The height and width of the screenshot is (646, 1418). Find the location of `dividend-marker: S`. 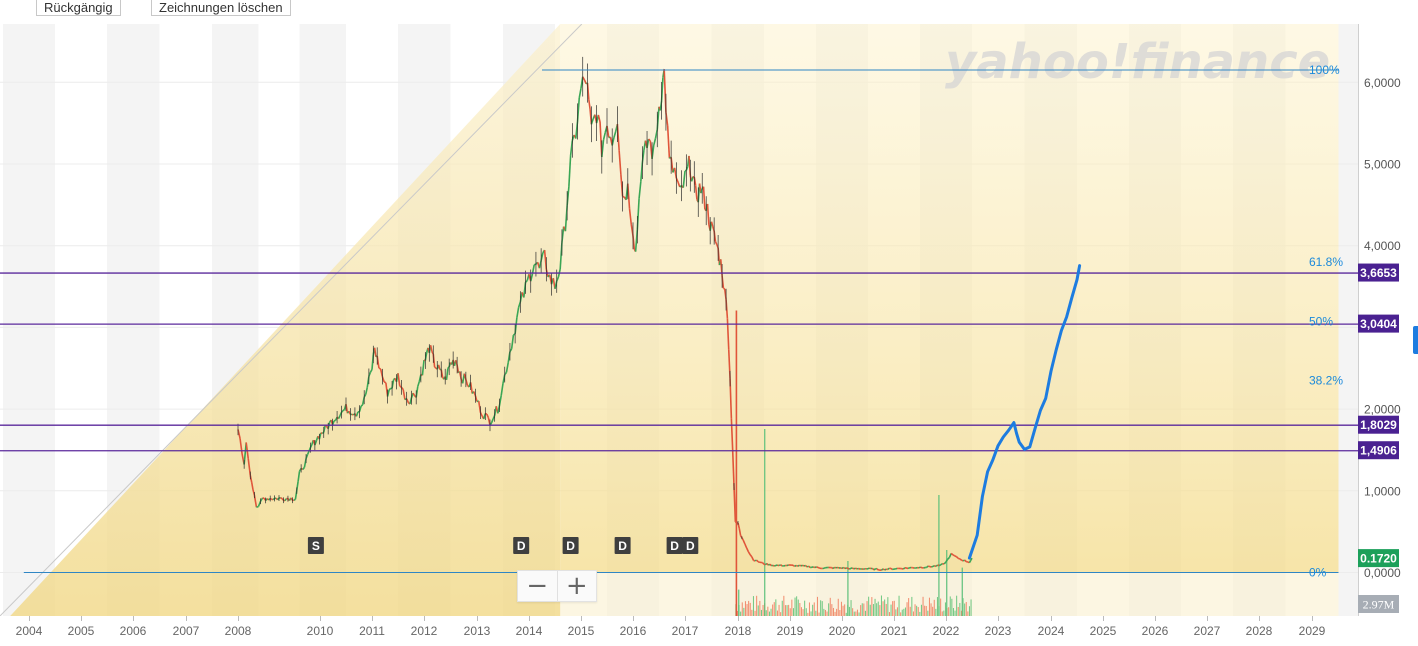

dividend-marker: S is located at coordinates (315, 545).